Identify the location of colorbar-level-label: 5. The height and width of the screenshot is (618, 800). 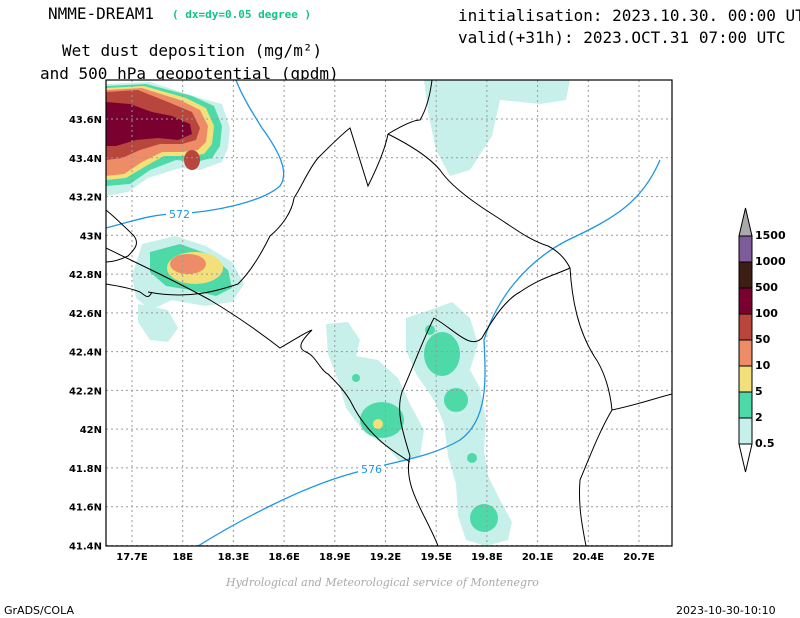
(759, 391).